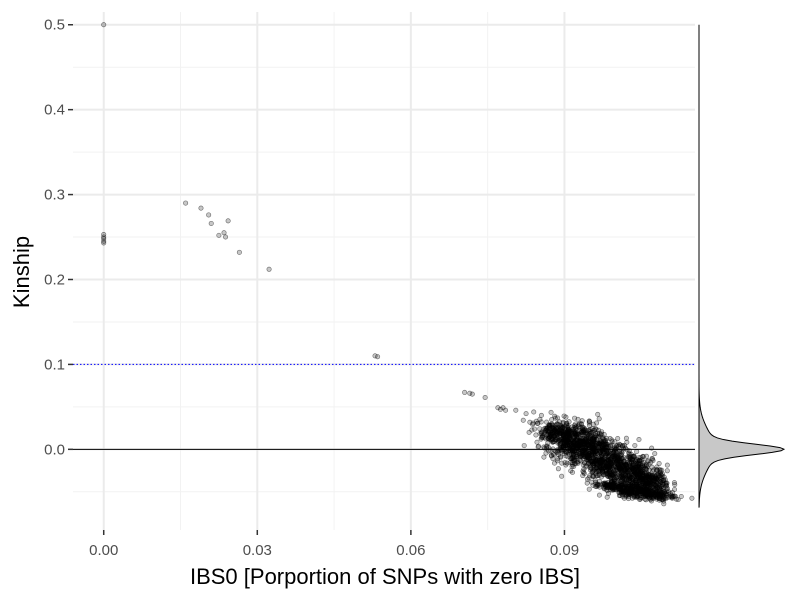  I want to click on y-tick-label: 0.3, so click(54, 195).